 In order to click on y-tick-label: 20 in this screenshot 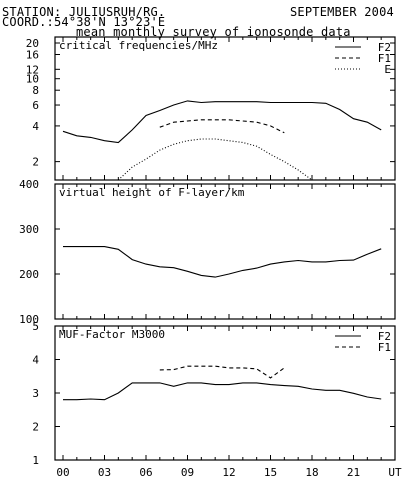, I will do `click(32, 43)`.